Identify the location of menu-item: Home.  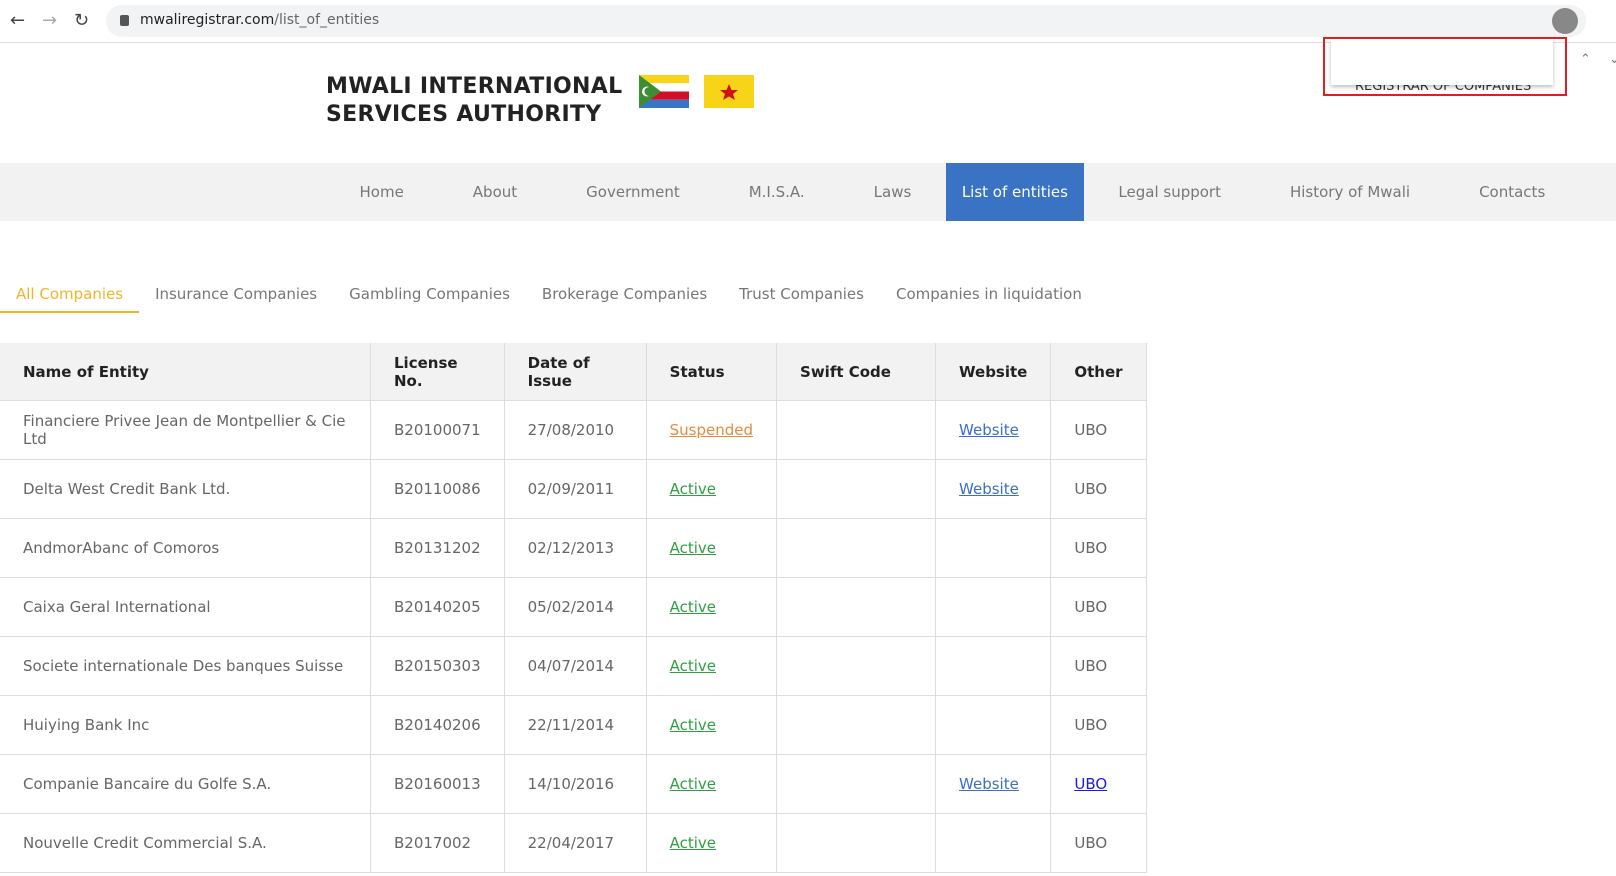
(381, 192).